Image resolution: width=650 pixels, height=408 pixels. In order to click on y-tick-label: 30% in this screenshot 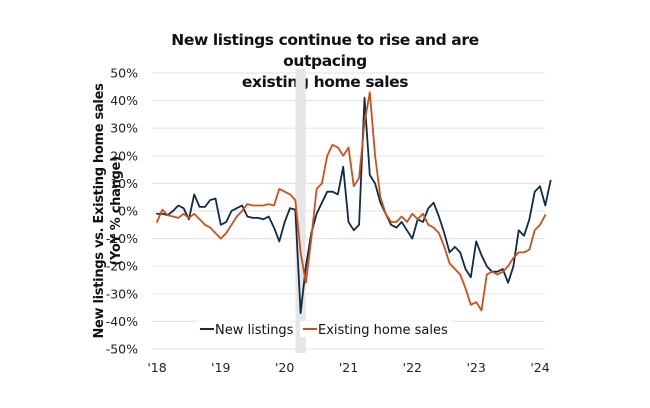, I will do `click(124, 128)`.